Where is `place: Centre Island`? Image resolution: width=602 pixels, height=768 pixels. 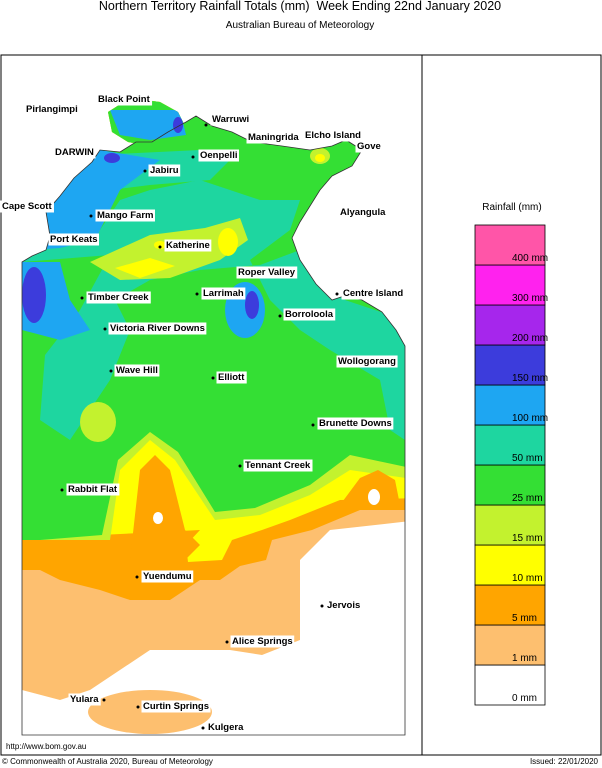 place: Centre Island is located at coordinates (370, 293).